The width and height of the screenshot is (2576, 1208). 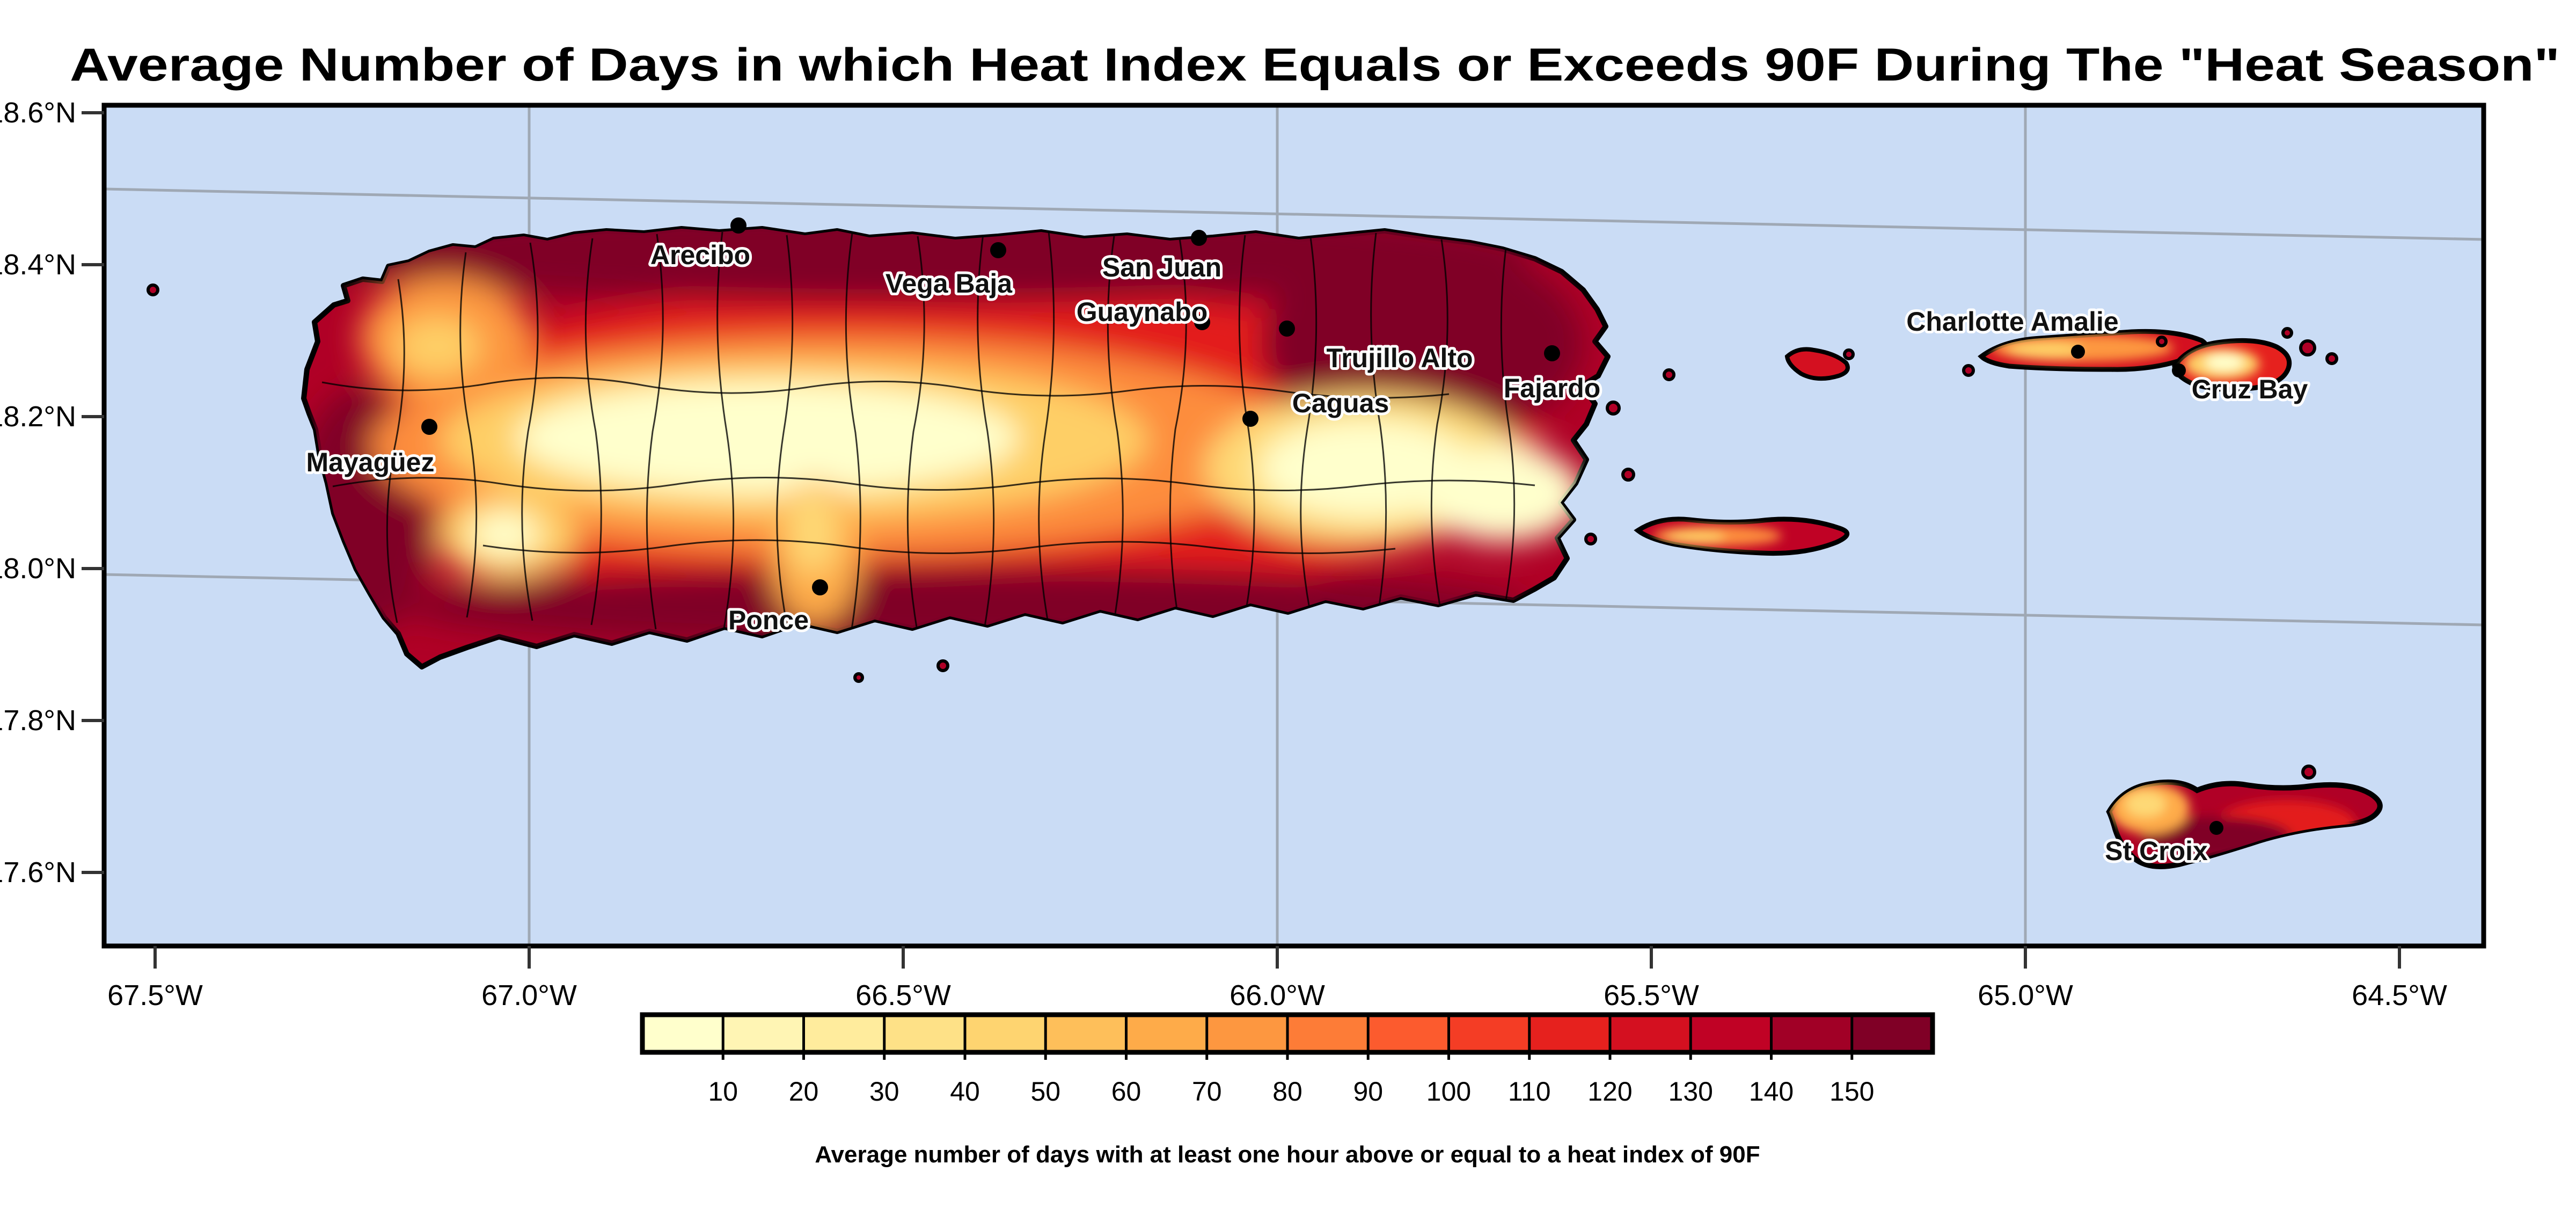 What do you see at coordinates (1277, 995) in the screenshot?
I see `lon-tick-label: 66.0°W` at bounding box center [1277, 995].